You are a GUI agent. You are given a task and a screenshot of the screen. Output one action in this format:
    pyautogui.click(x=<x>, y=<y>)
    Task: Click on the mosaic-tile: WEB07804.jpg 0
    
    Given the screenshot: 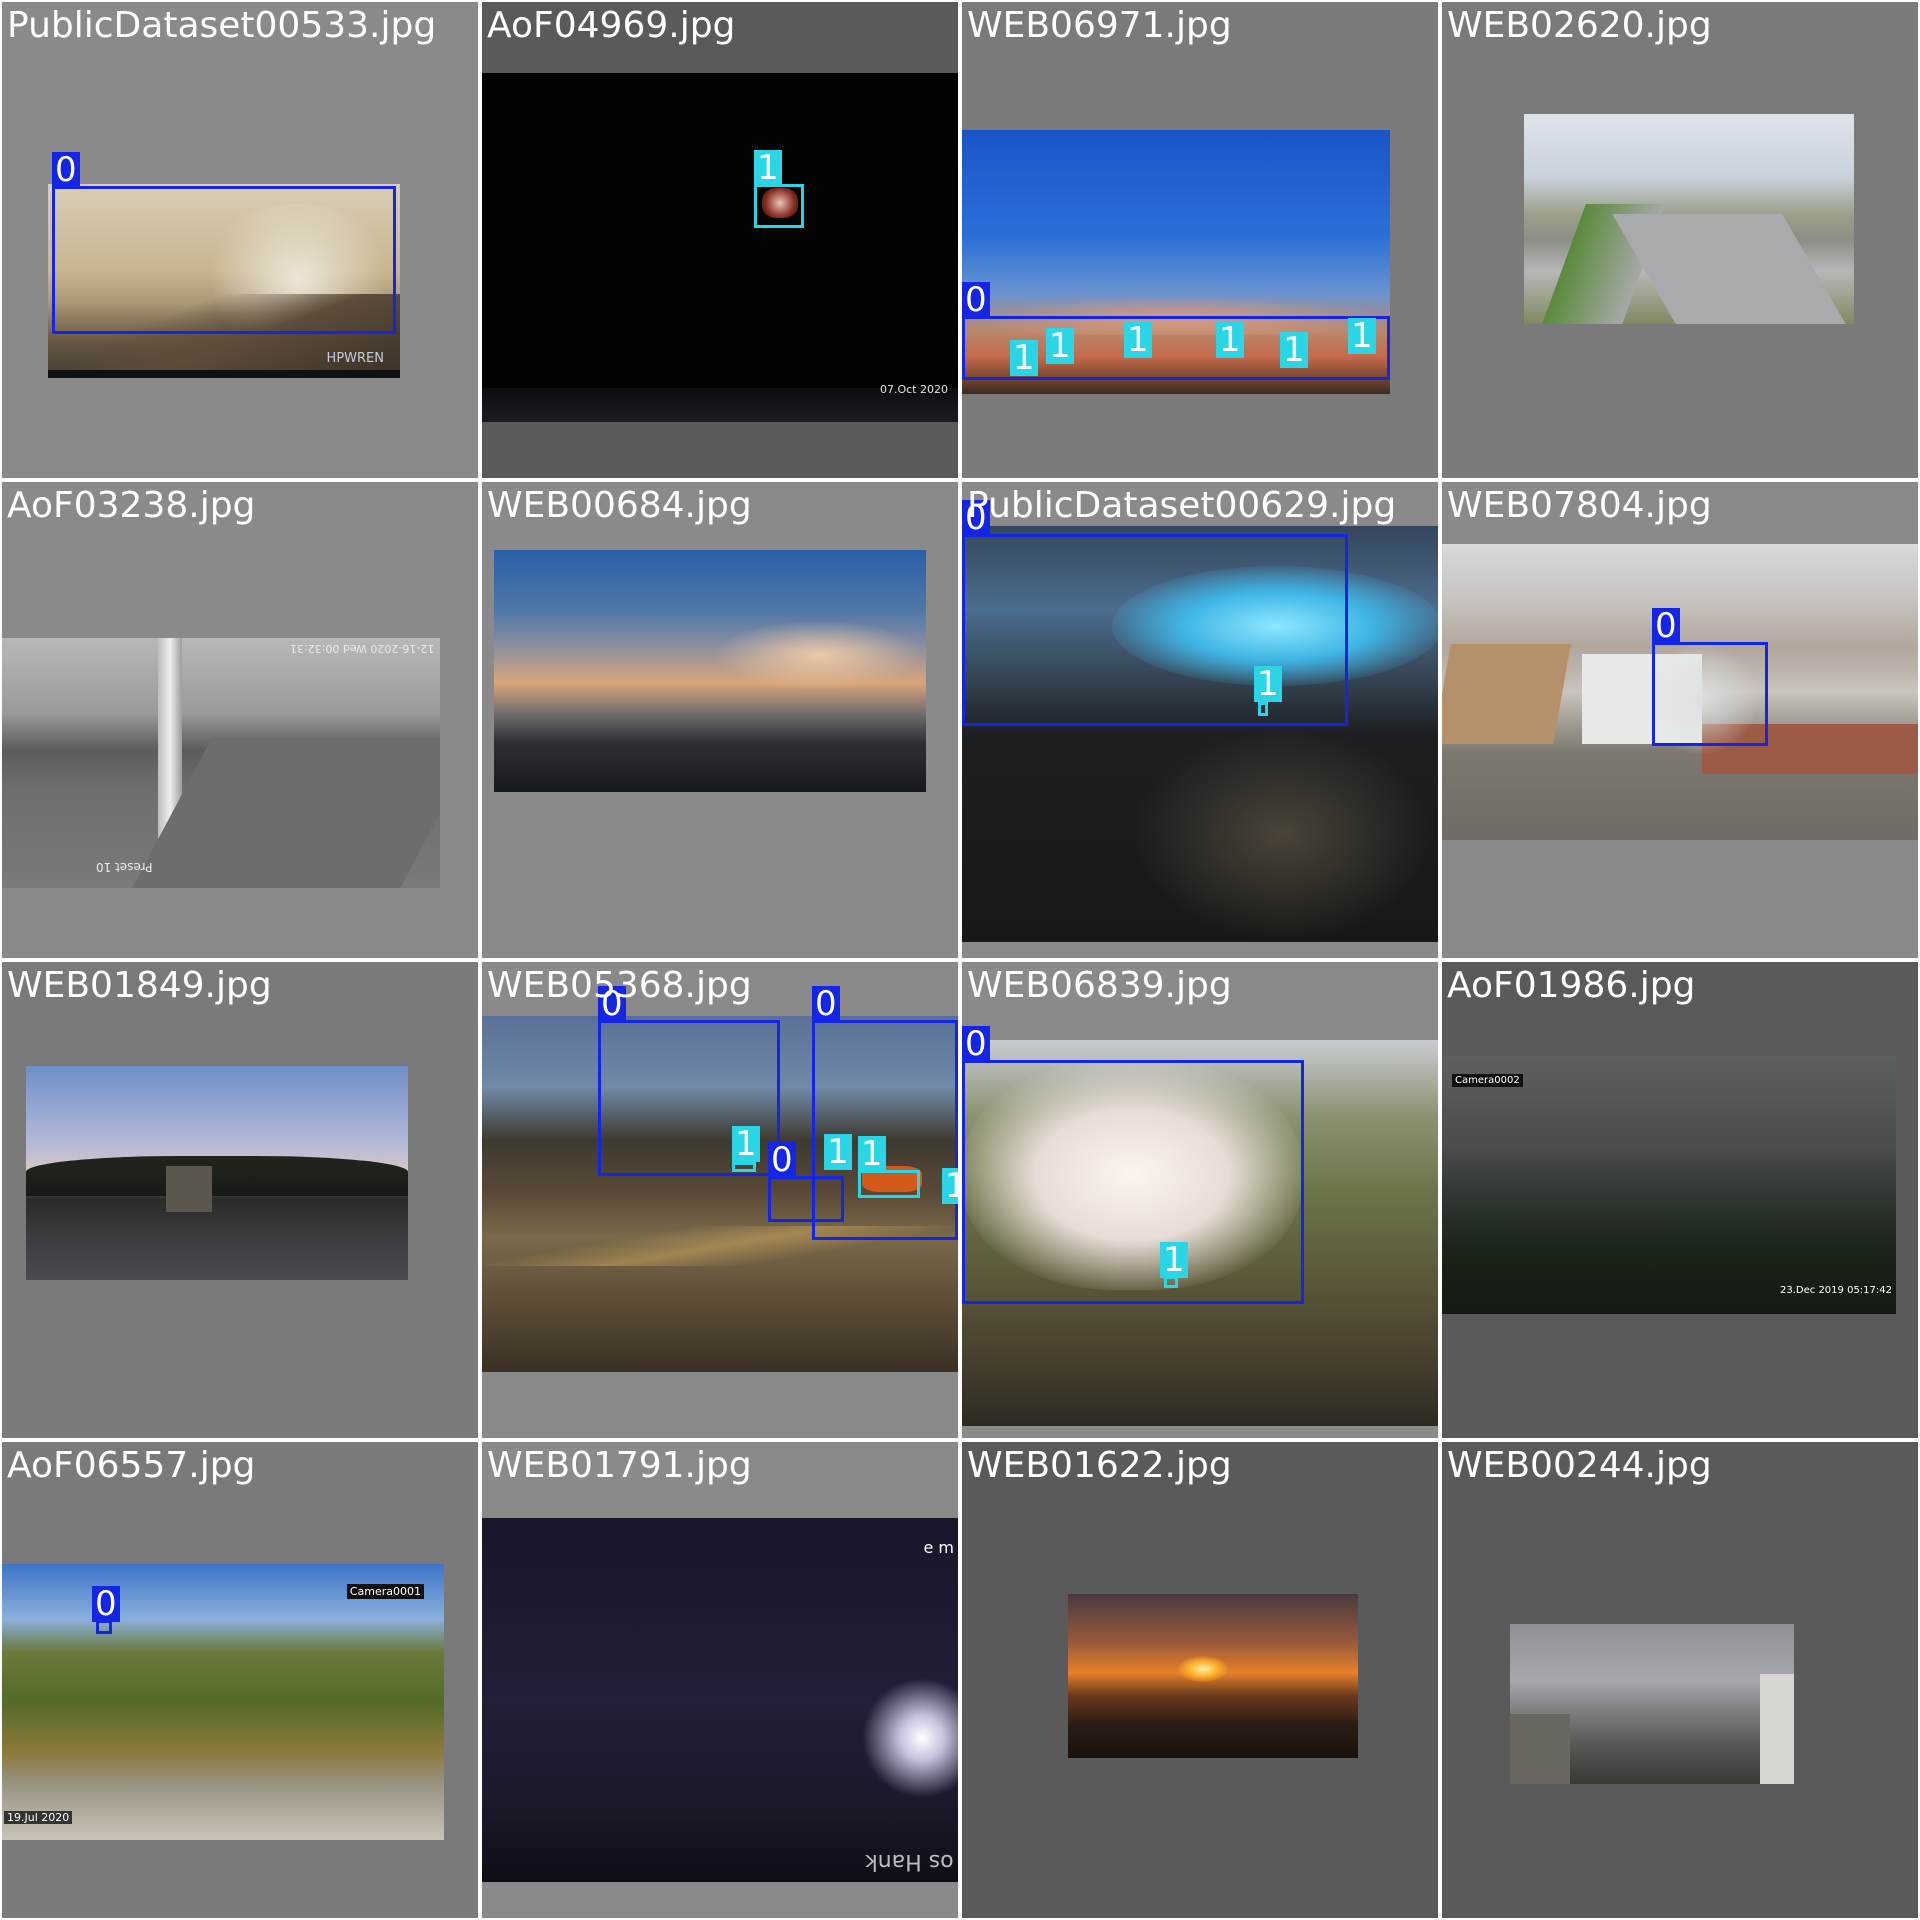 What is the action you would take?
    pyautogui.click(x=1680, y=720)
    